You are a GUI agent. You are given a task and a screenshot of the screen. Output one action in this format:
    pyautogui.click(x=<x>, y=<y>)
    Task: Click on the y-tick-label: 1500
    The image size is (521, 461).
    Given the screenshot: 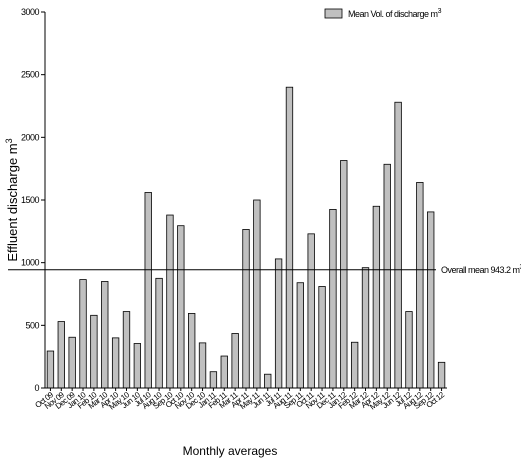 What is the action you would take?
    pyautogui.click(x=30, y=200)
    